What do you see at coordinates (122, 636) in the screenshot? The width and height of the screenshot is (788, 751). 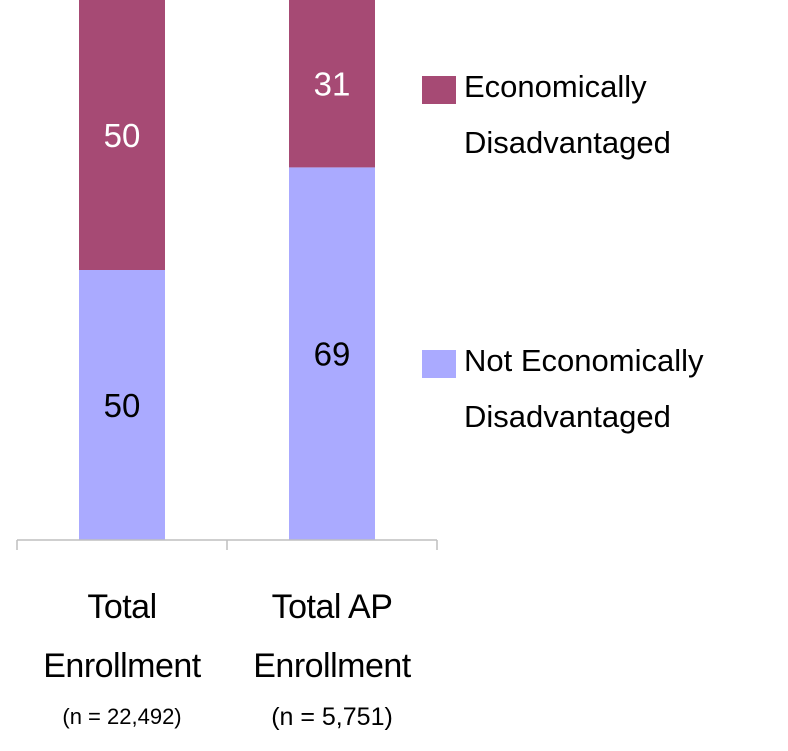 I see `category-label-total-enrollment: Total Enrollment` at bounding box center [122, 636].